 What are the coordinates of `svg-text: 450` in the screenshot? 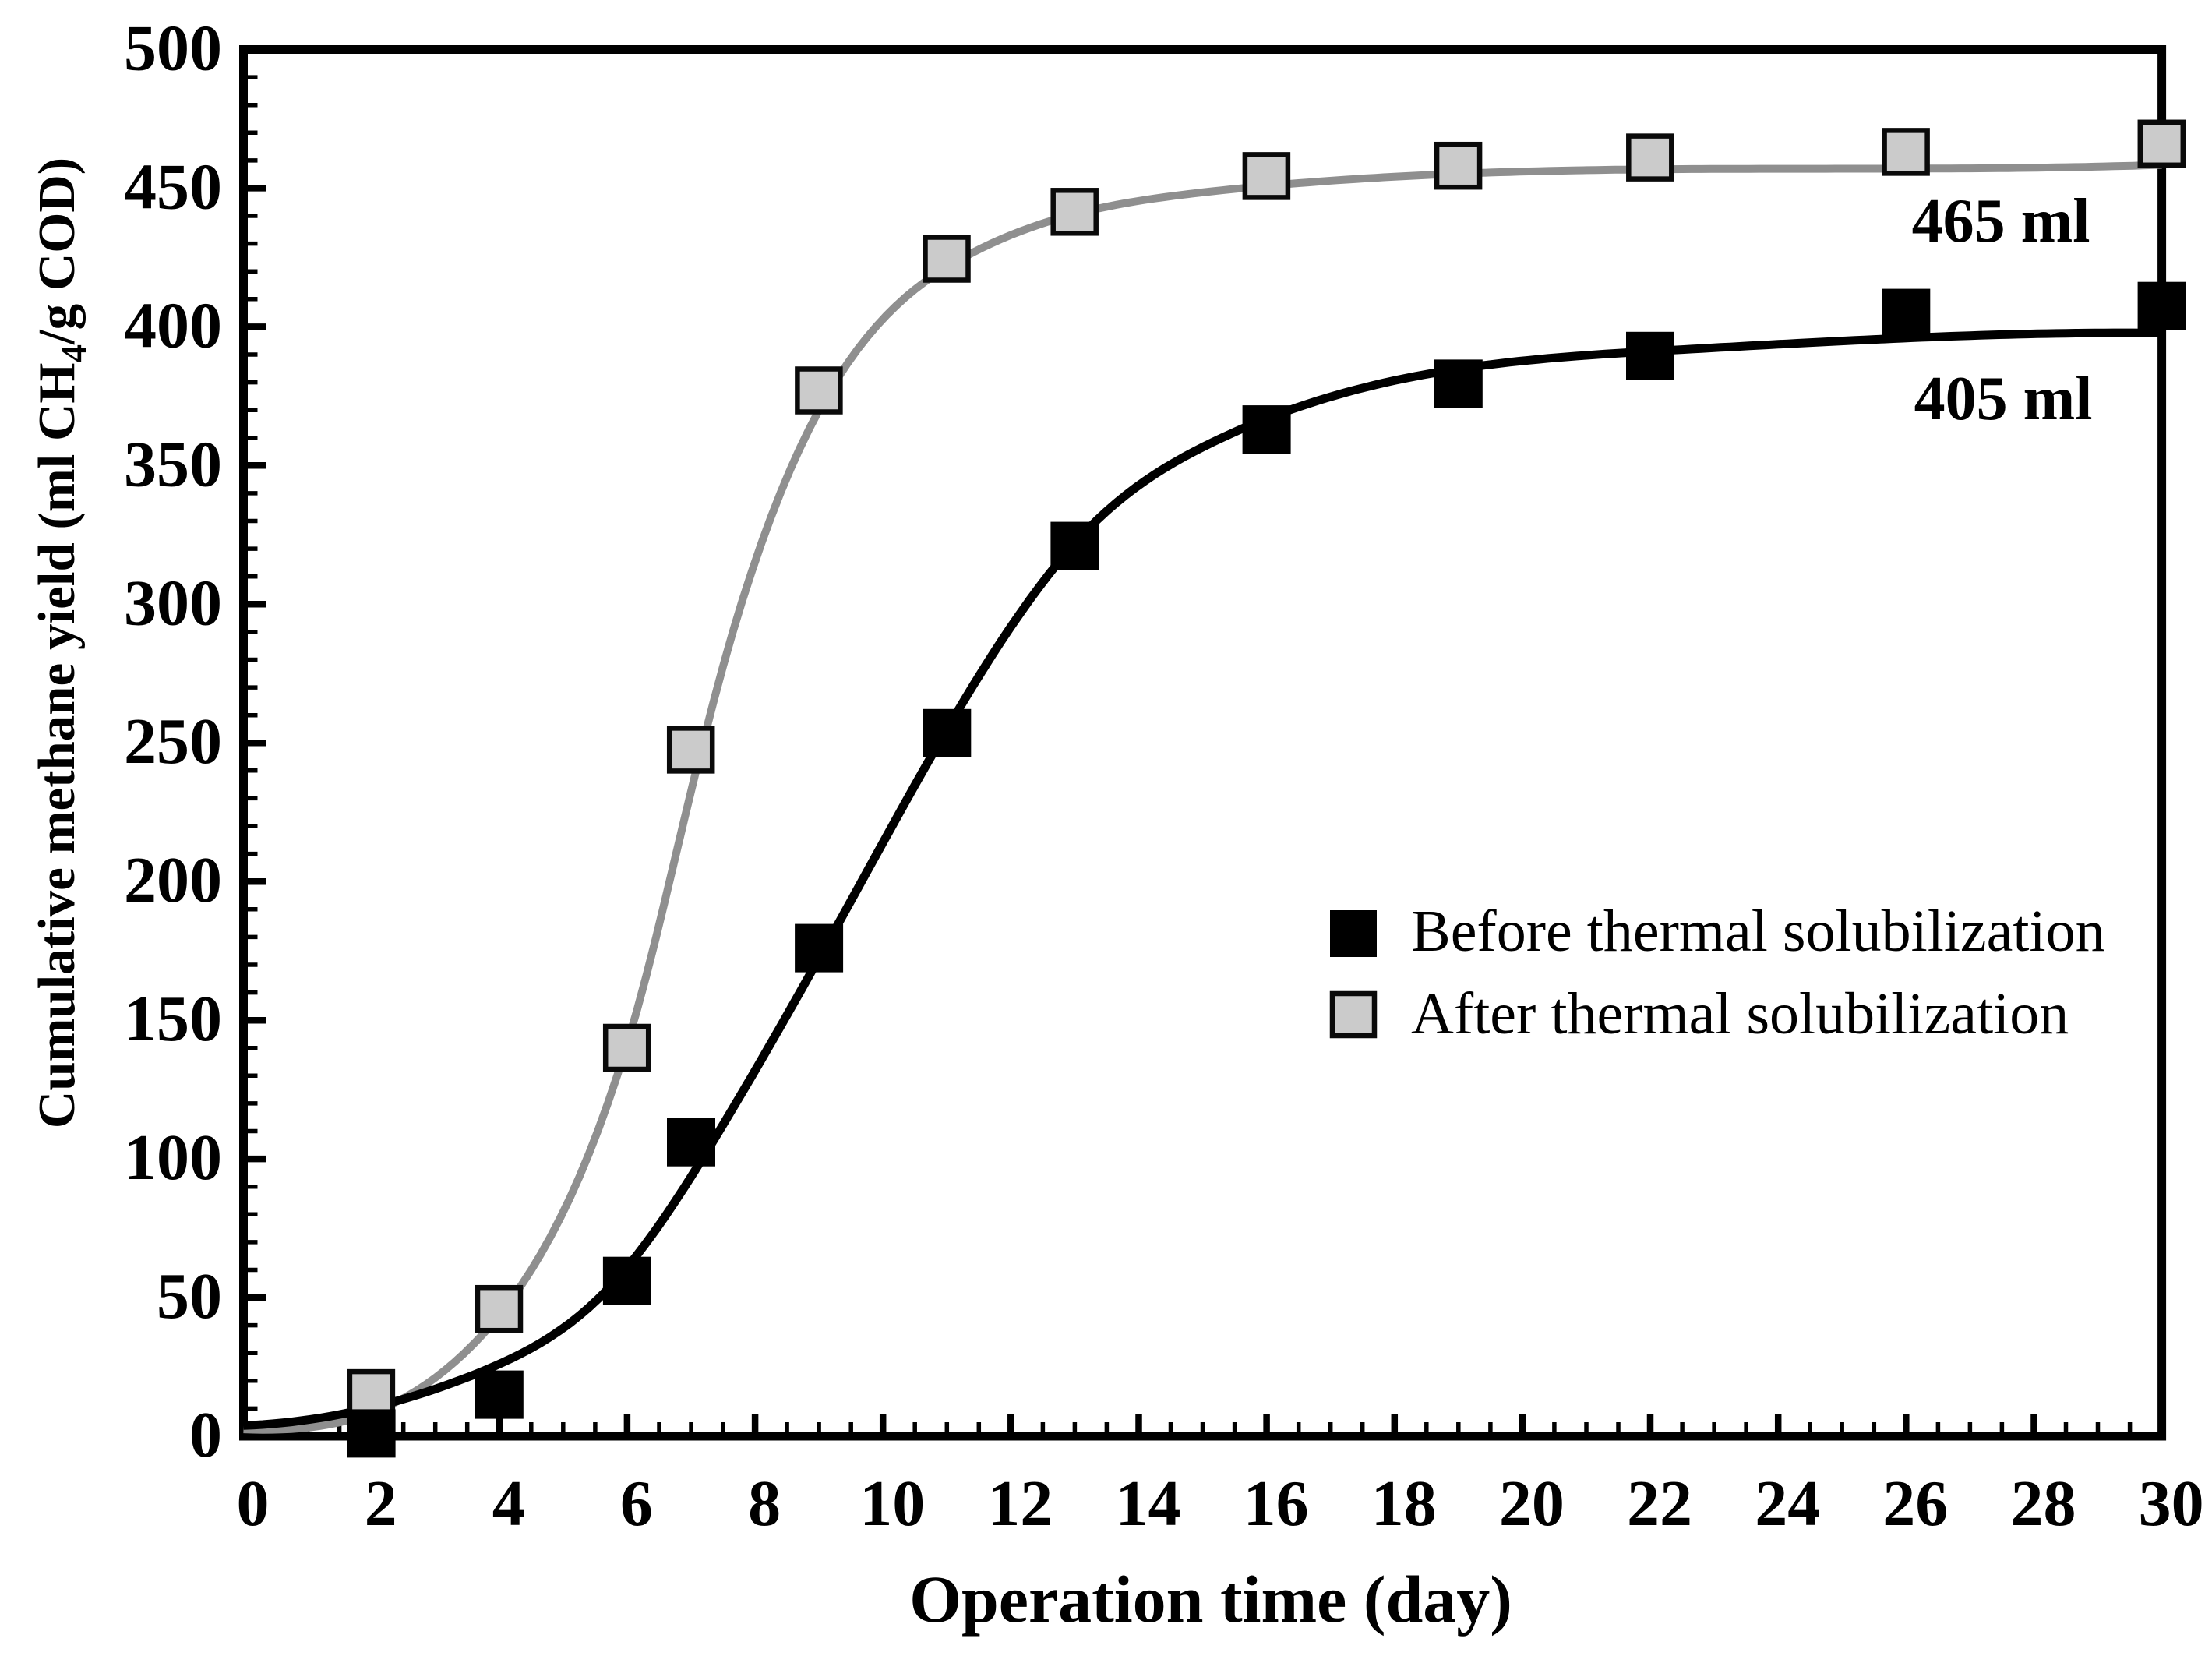 It's located at (173, 186).